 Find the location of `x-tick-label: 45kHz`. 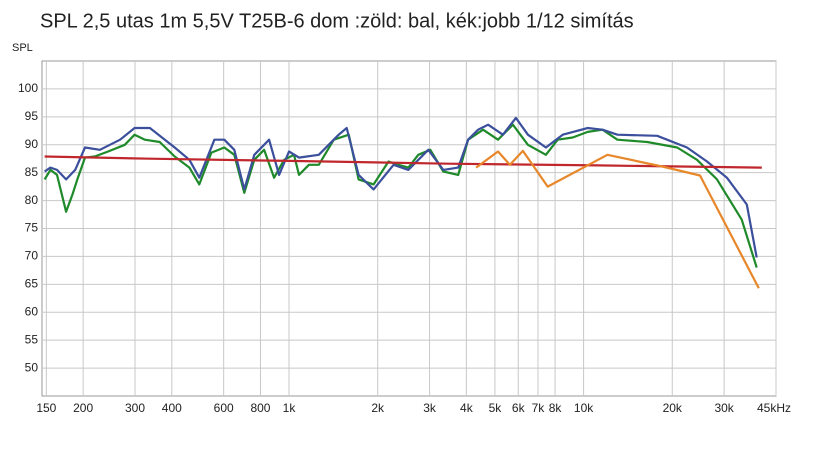

x-tick-label: 45kHz is located at coordinates (774, 408).